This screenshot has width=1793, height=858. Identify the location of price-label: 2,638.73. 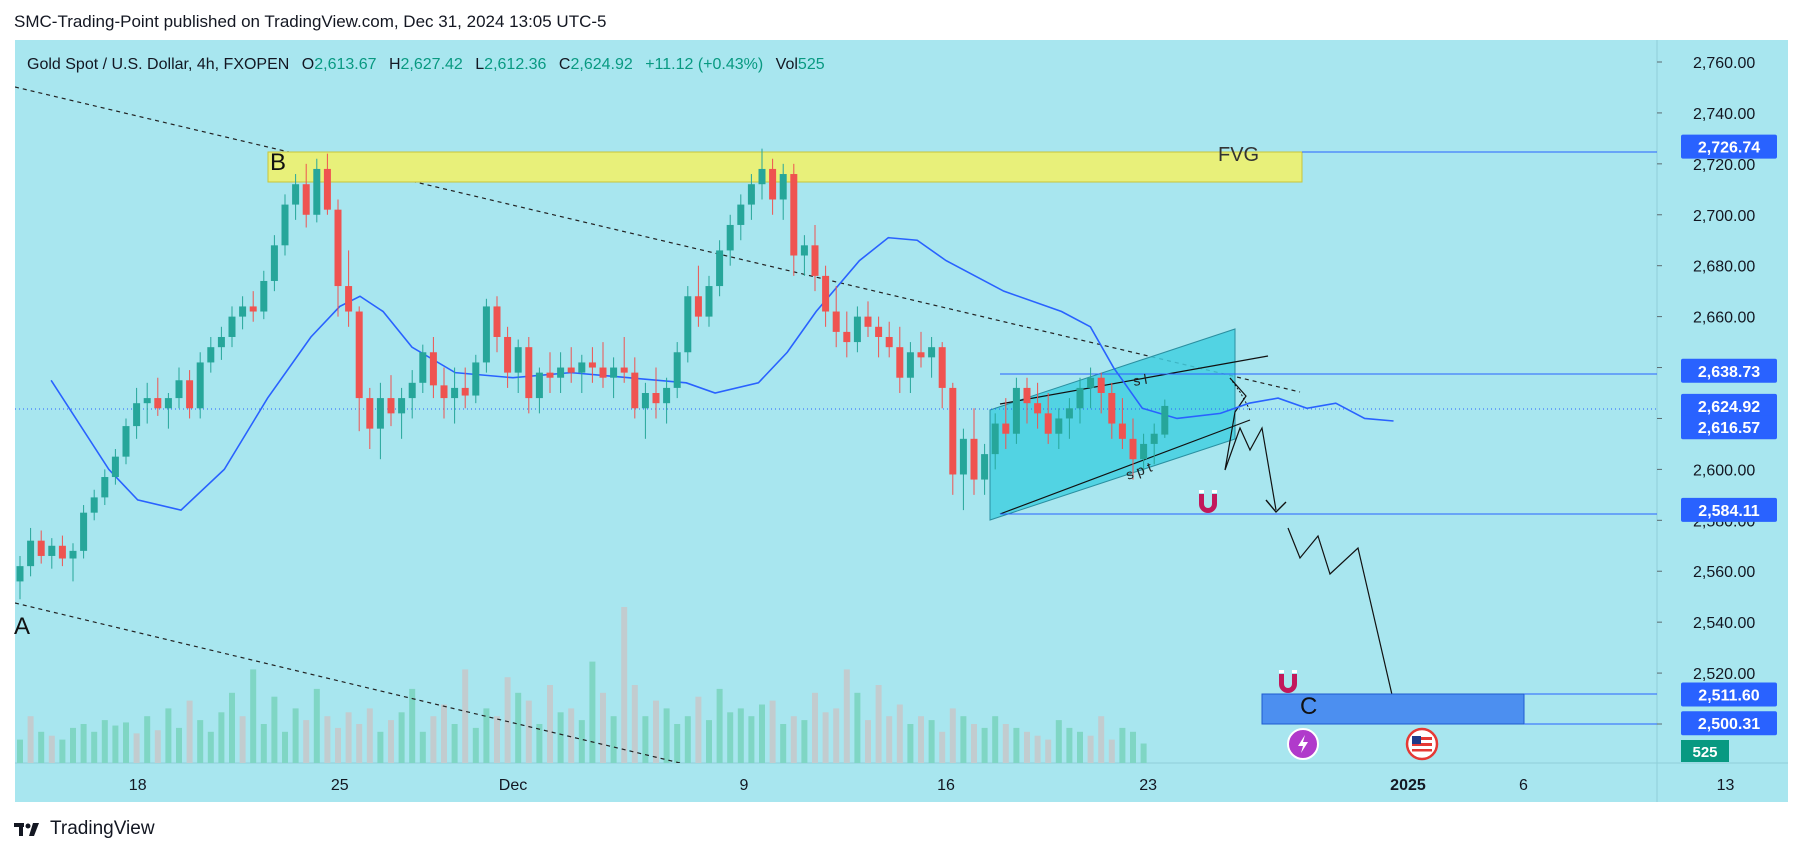
(1729, 370).